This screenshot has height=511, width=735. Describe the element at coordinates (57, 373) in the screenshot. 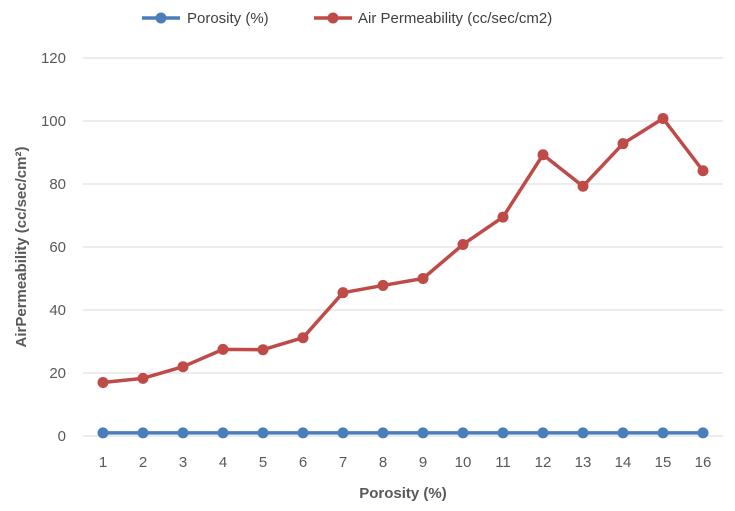

I see `y-tick-label: 20` at that location.